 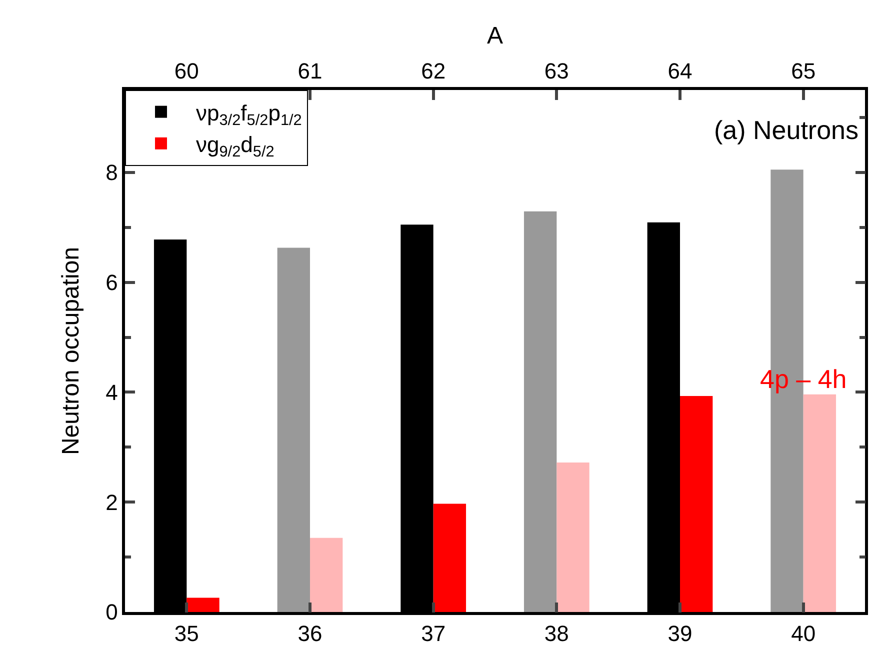 I want to click on x2-tick-label: 62, so click(x=433, y=71).